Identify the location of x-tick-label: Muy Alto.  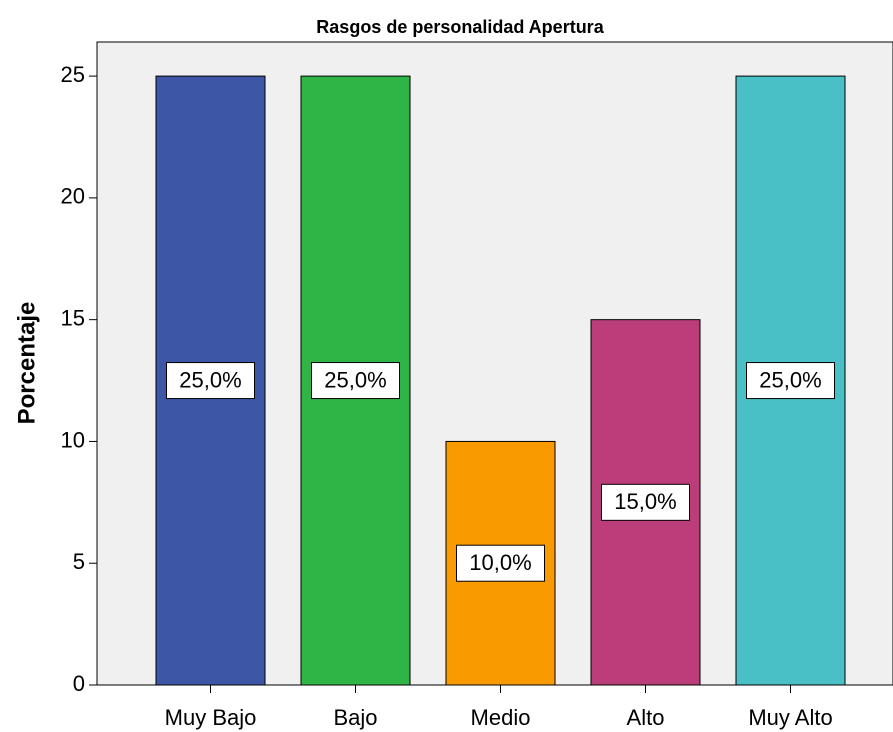
(790, 717).